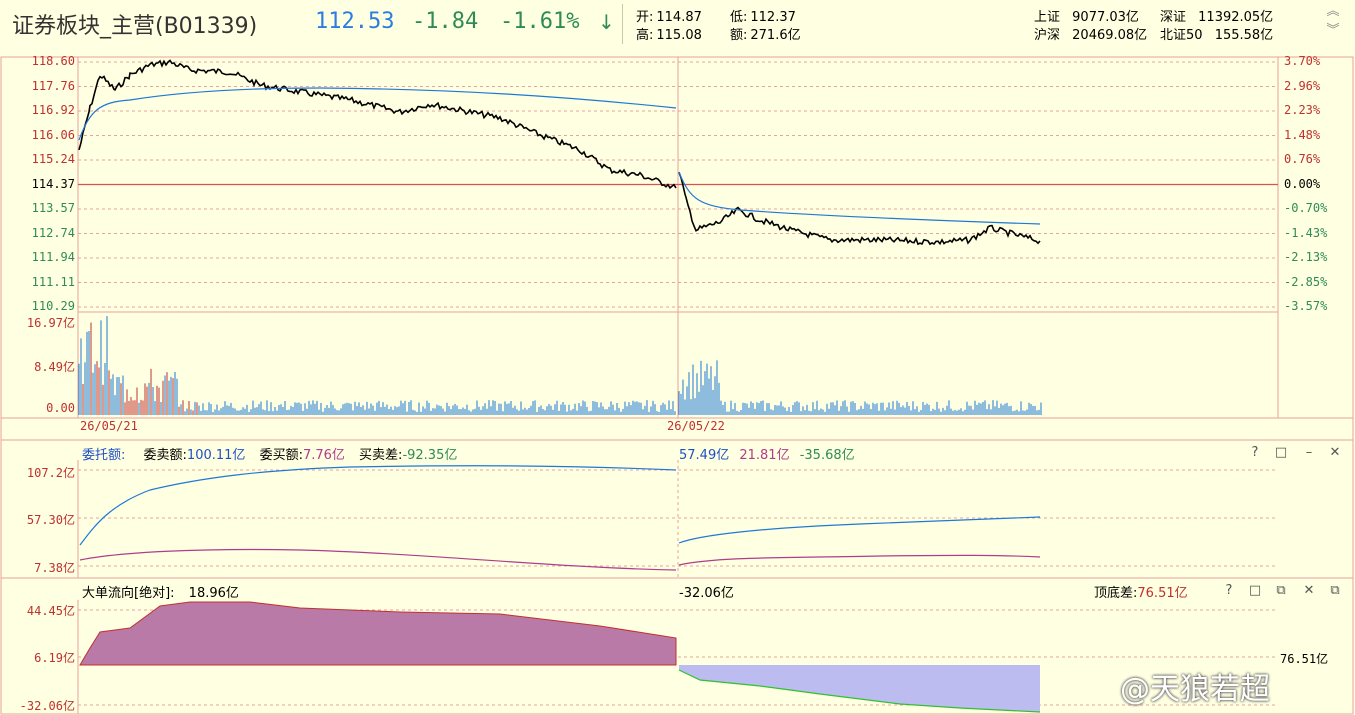 The width and height of the screenshot is (1355, 715). Describe the element at coordinates (859, 560) in the screenshot. I see `buy-order-line-day2` at that location.